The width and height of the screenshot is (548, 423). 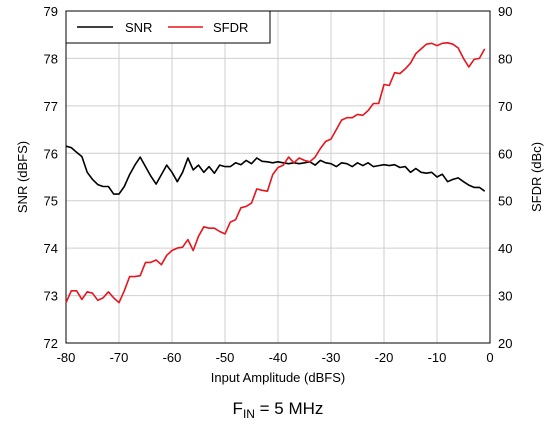 What do you see at coordinates (51, 106) in the screenshot?
I see `y-left-tick-label: 77` at bounding box center [51, 106].